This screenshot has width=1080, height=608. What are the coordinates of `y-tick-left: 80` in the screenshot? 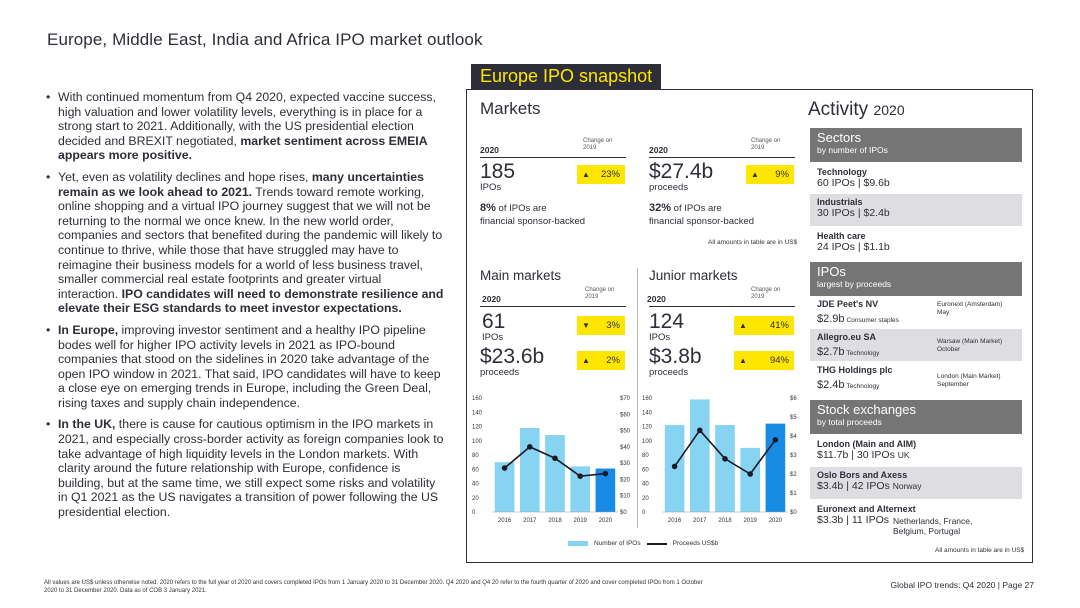 It's located at (475, 456).